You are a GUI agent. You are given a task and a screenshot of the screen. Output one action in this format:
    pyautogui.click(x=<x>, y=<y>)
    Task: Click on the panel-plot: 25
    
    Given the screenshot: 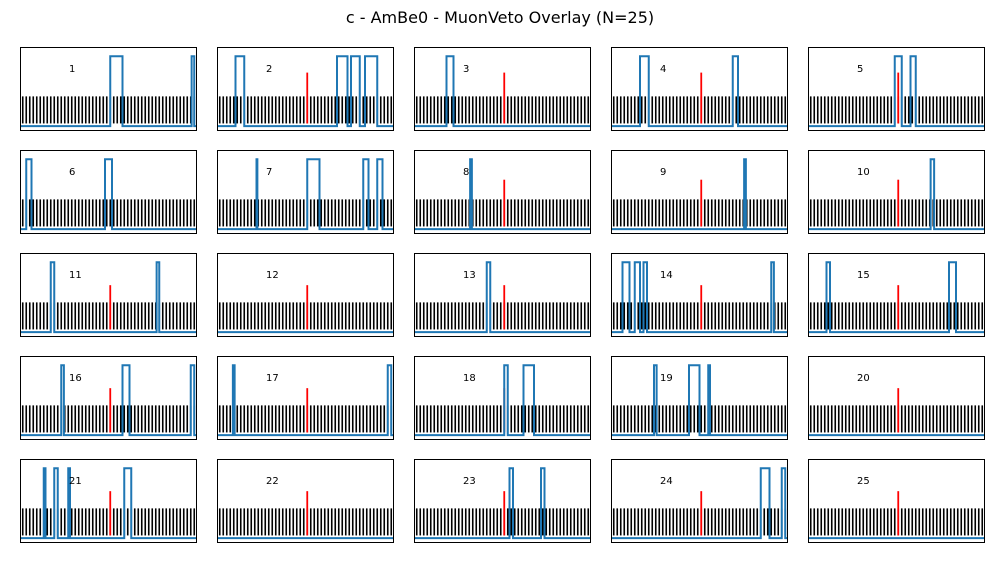 What is the action you would take?
    pyautogui.click(x=896, y=501)
    